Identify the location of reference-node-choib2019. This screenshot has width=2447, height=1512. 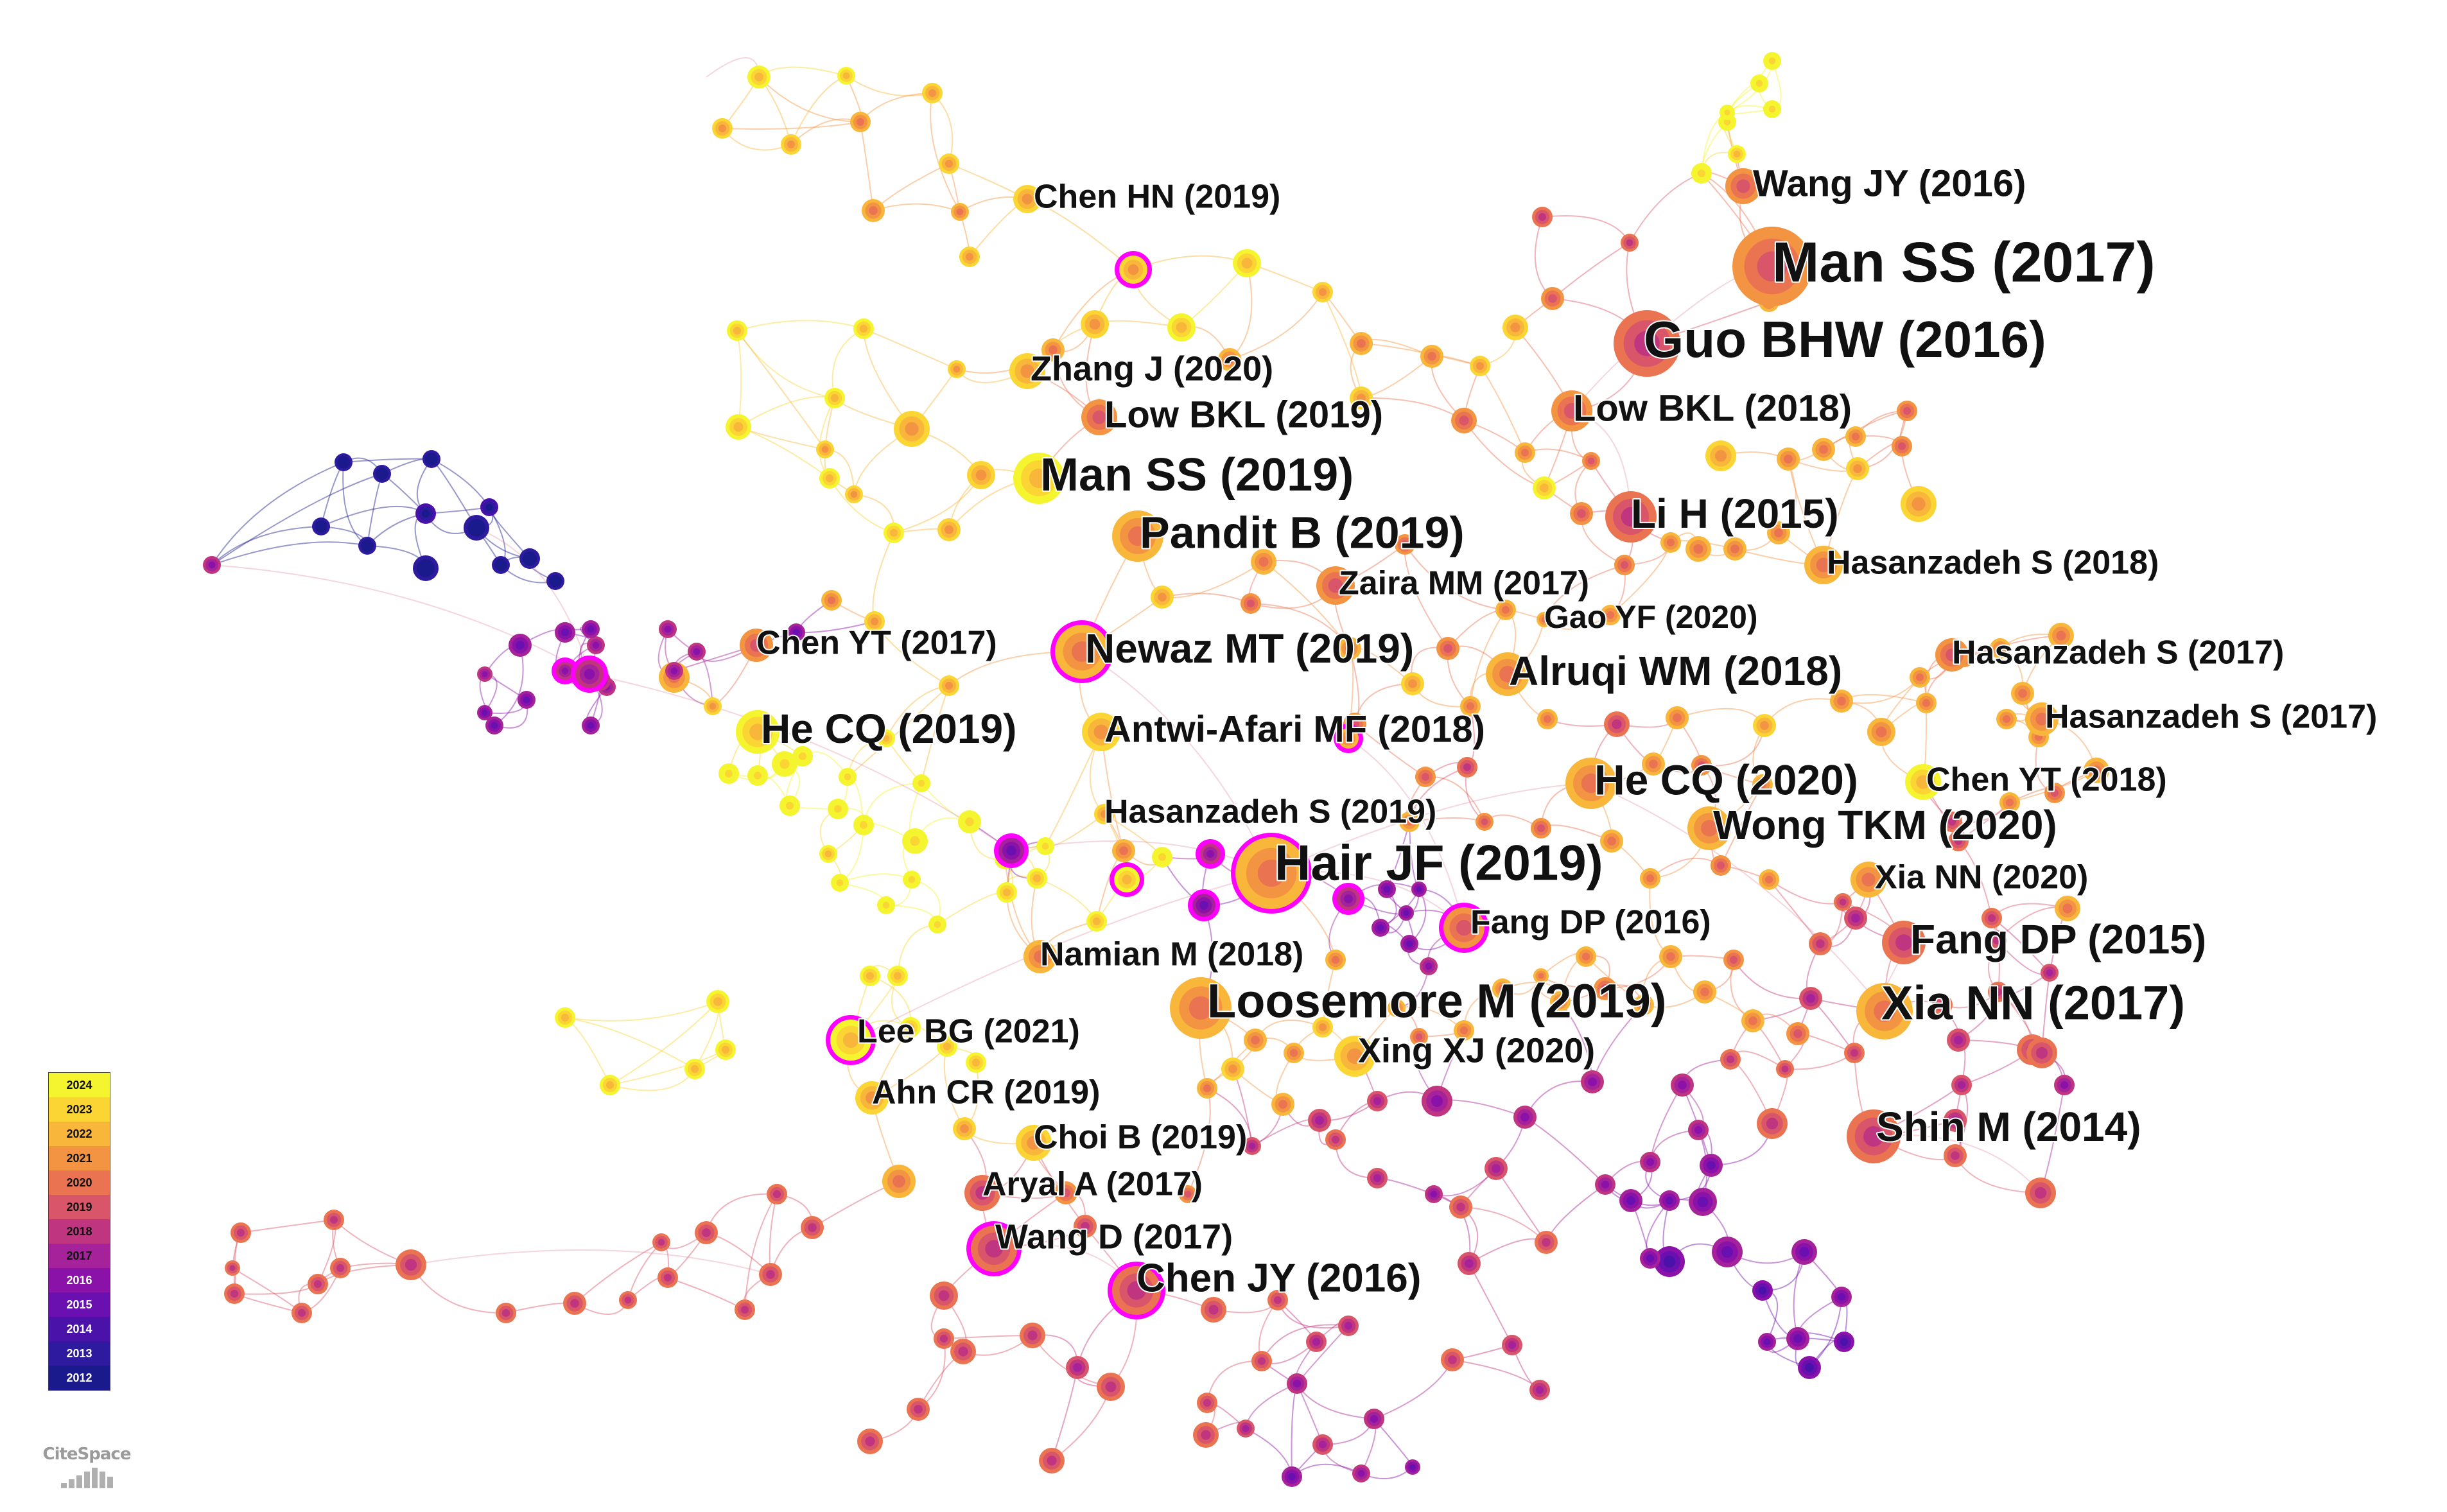
(1034, 1143).